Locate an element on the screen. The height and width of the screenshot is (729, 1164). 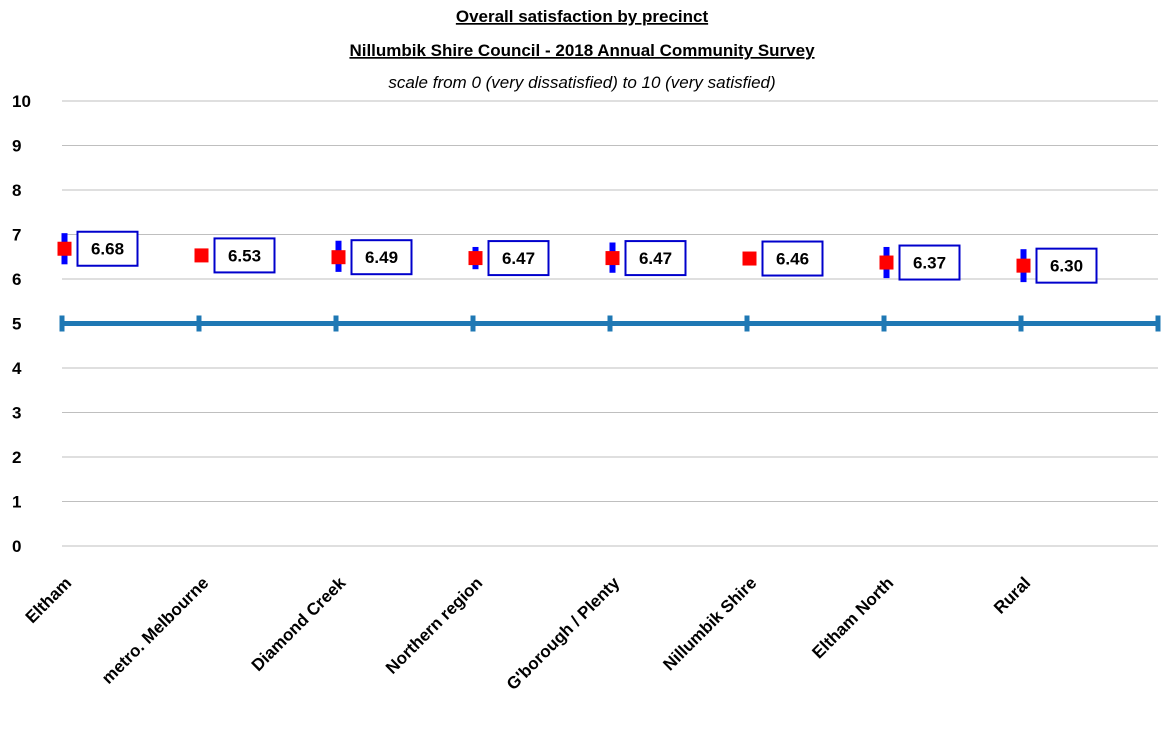
reference-line-group is located at coordinates (610, 323).